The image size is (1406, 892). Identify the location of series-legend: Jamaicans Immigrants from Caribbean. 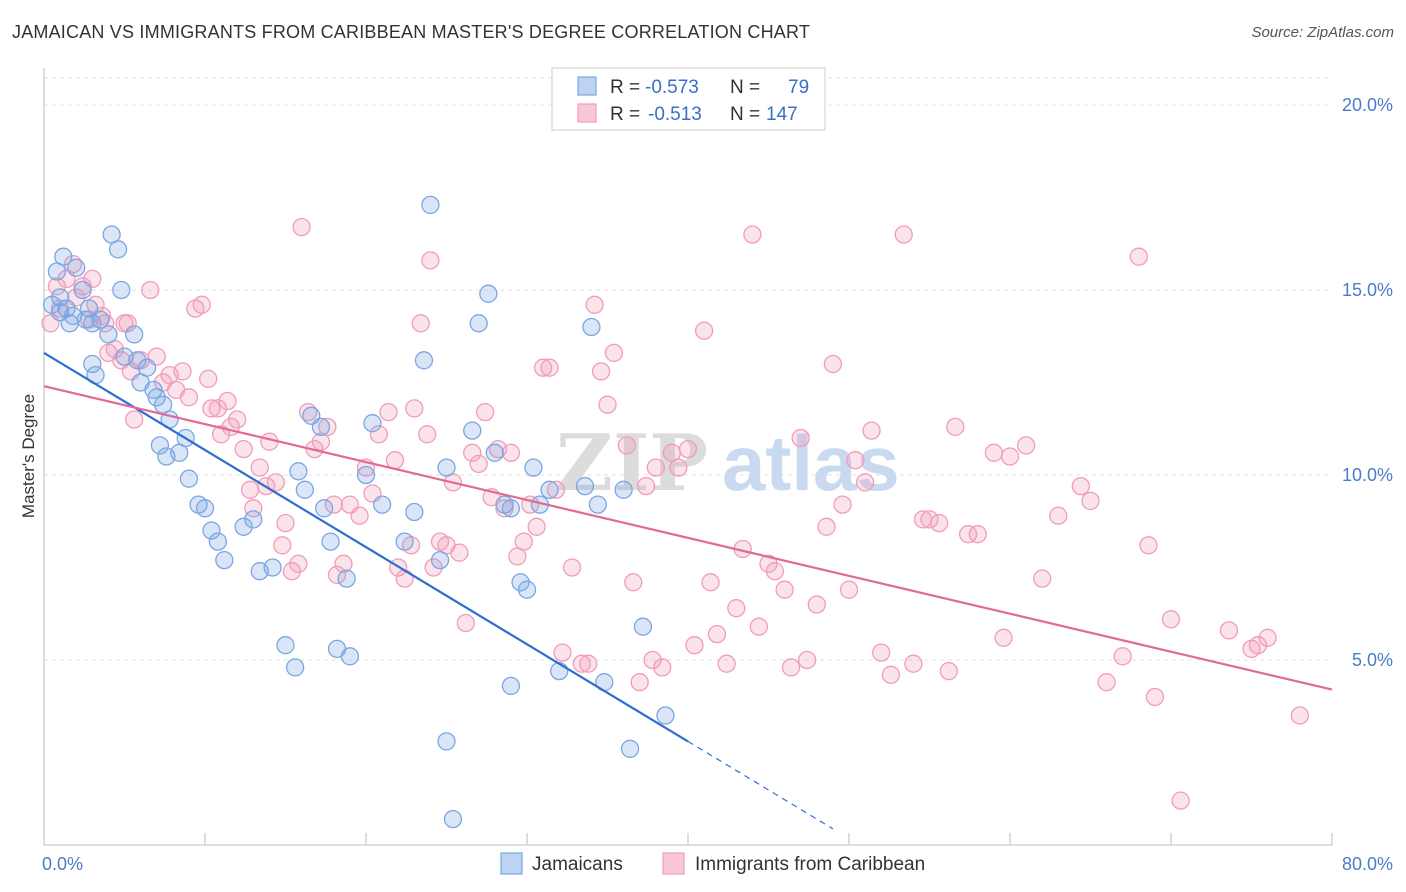
(712, 863).